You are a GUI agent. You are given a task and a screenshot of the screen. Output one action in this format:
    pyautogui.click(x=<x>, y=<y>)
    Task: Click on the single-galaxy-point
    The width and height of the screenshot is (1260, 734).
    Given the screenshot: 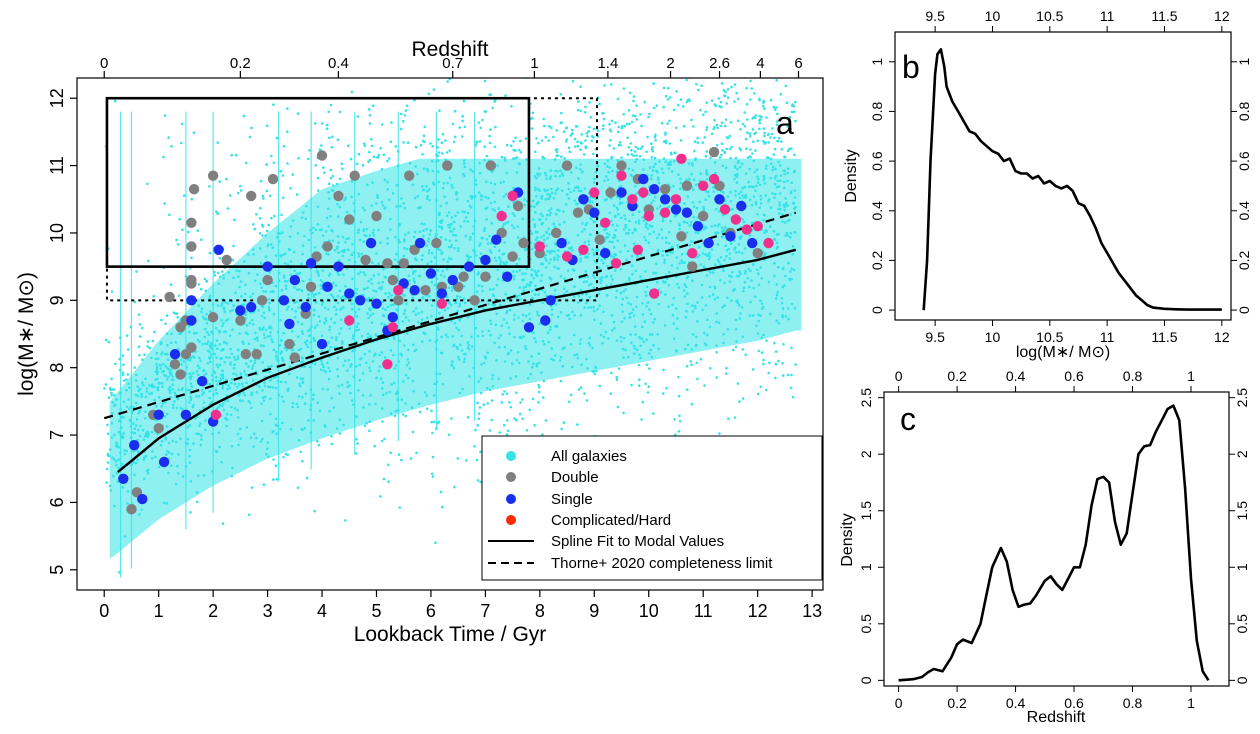 What is the action you would take?
    pyautogui.click(x=134, y=445)
    